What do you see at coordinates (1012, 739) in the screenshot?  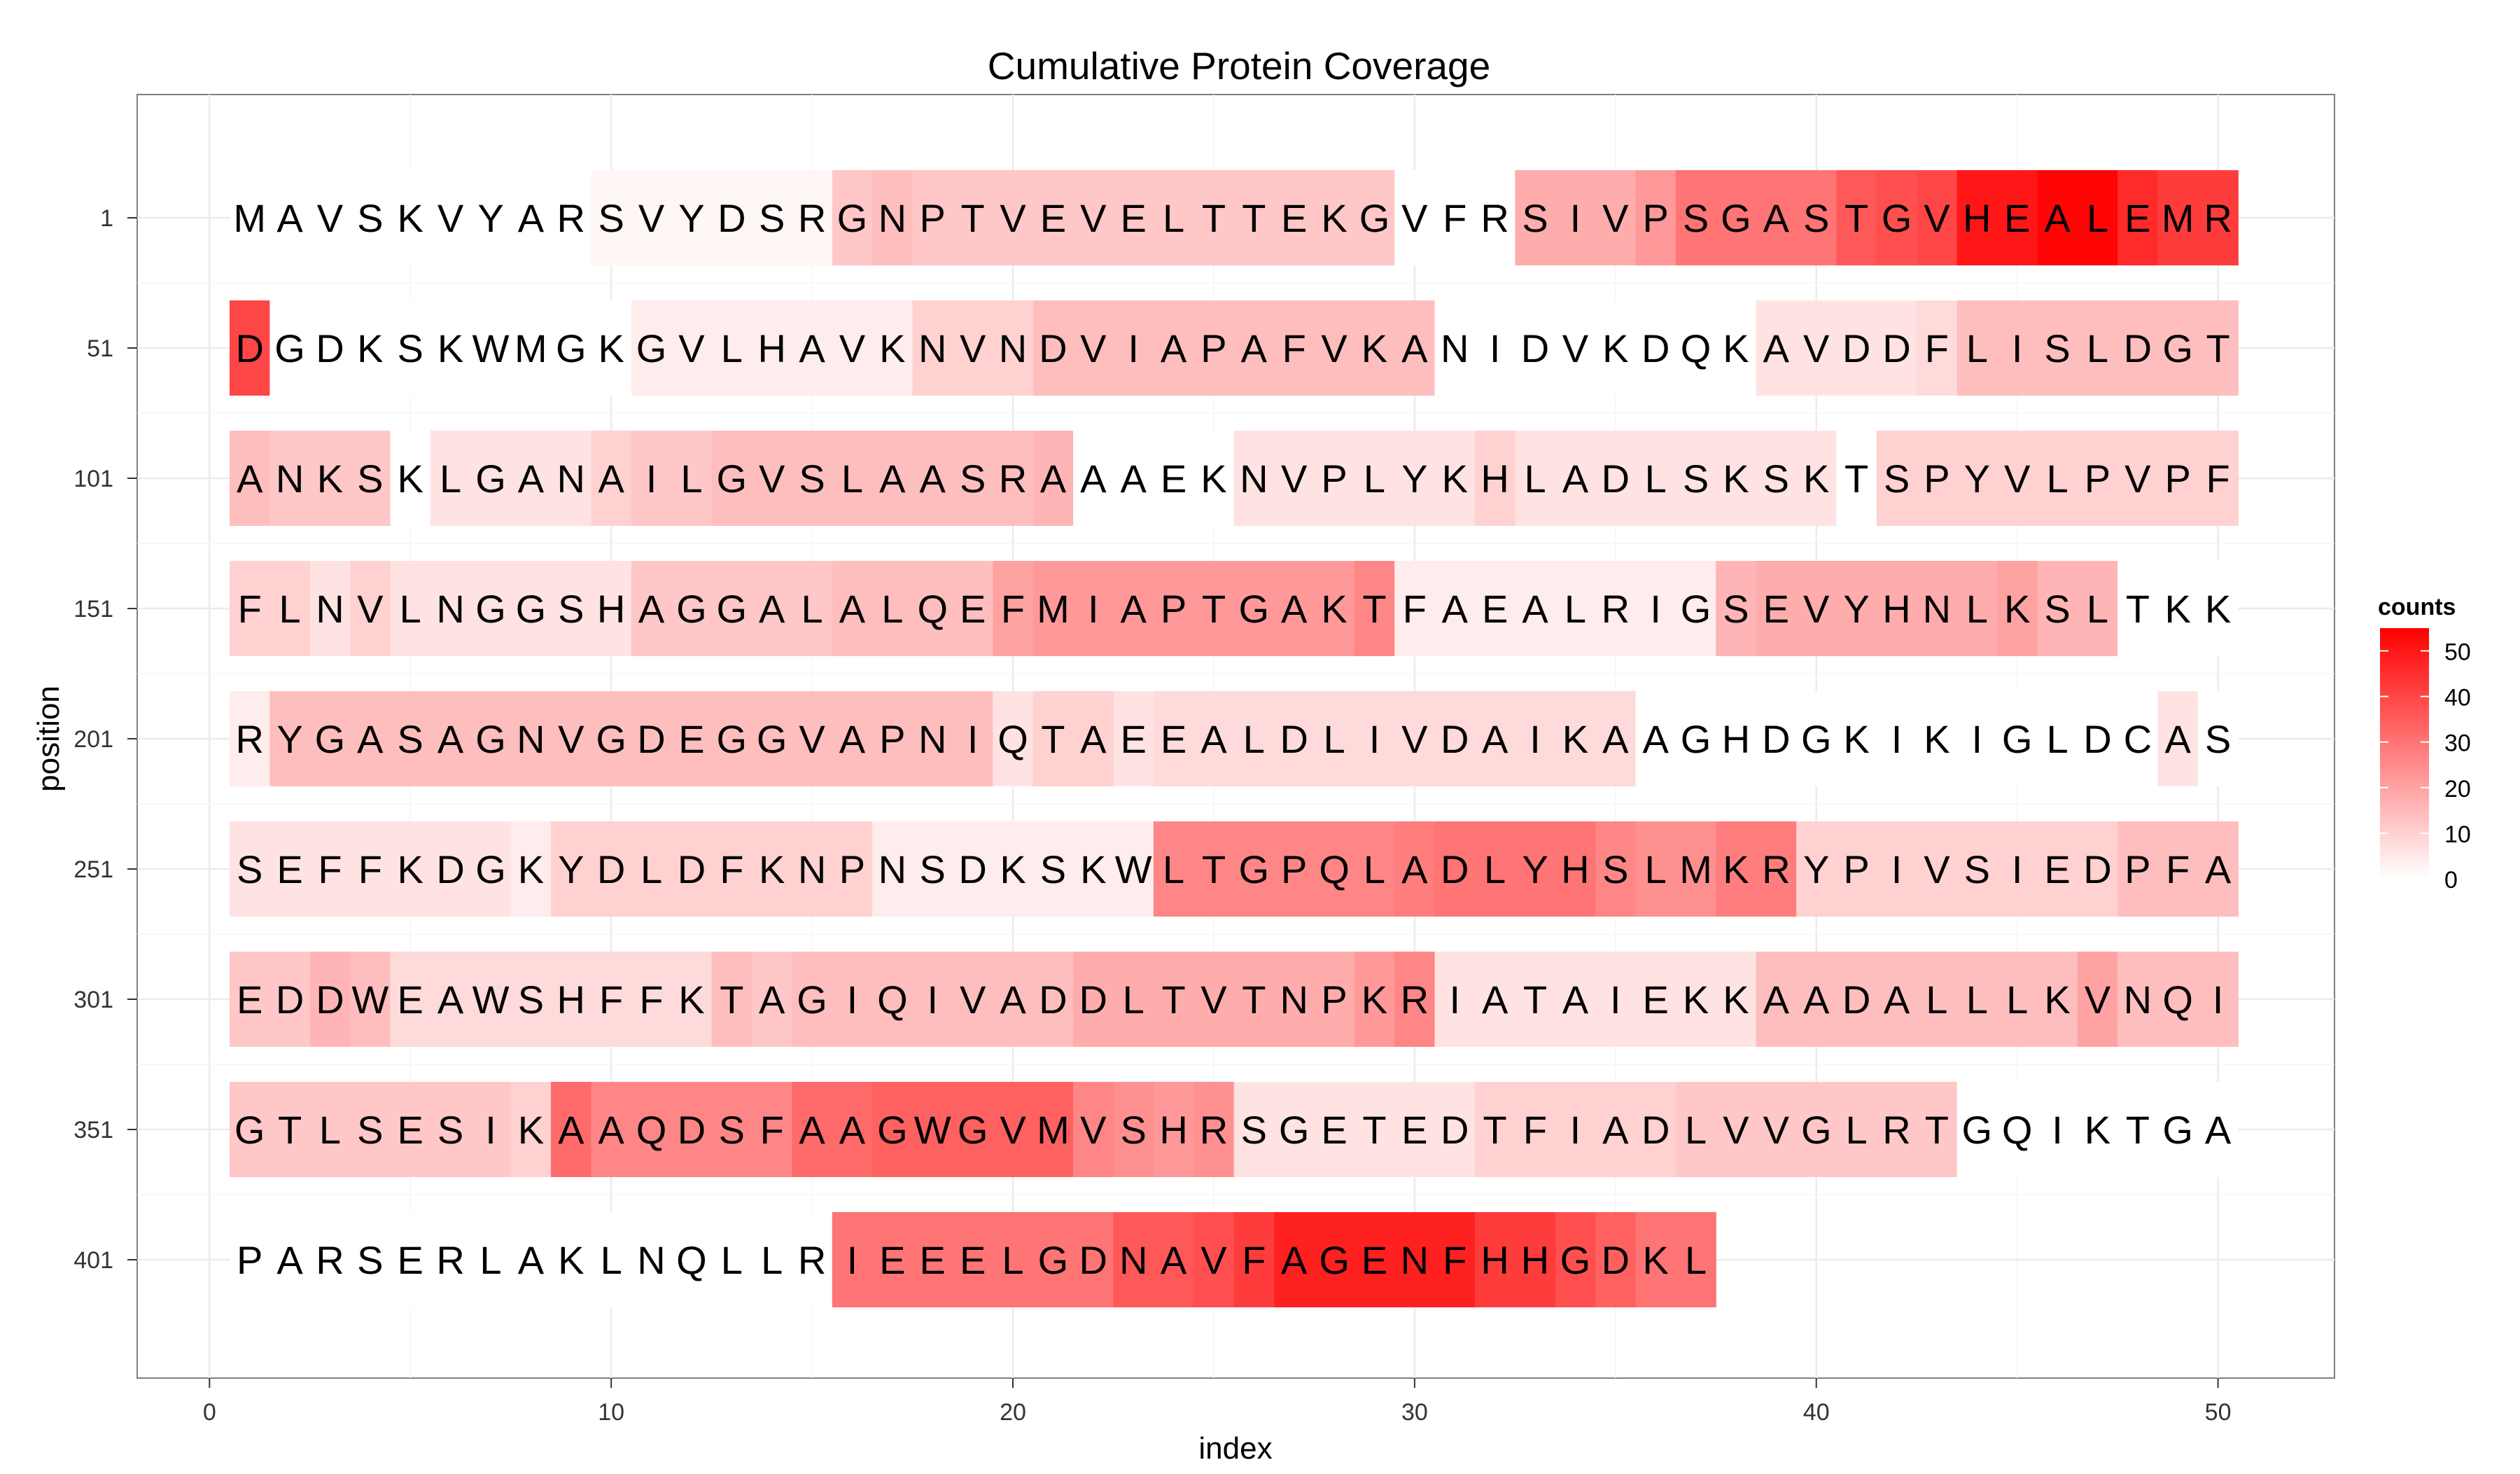 I see `residue-letter: Q` at bounding box center [1012, 739].